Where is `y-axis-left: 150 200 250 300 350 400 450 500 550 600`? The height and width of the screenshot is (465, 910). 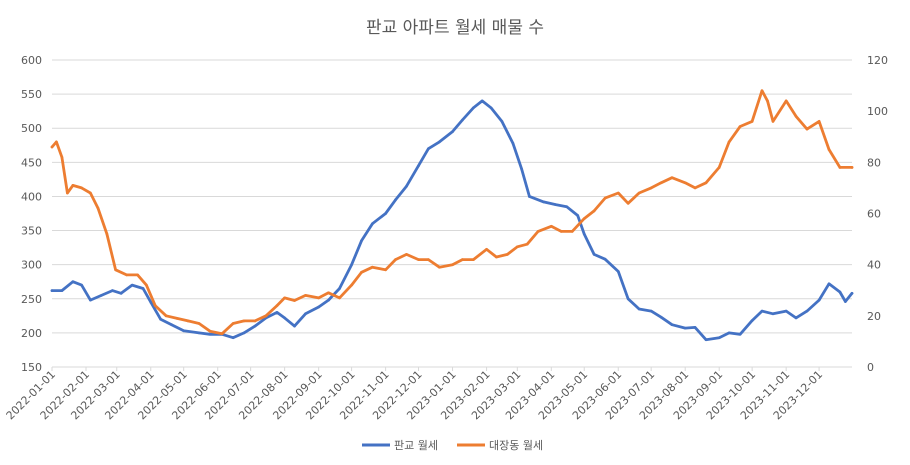 y-axis-left: 150 200 250 300 350 400 450 500 550 600 is located at coordinates (31, 214).